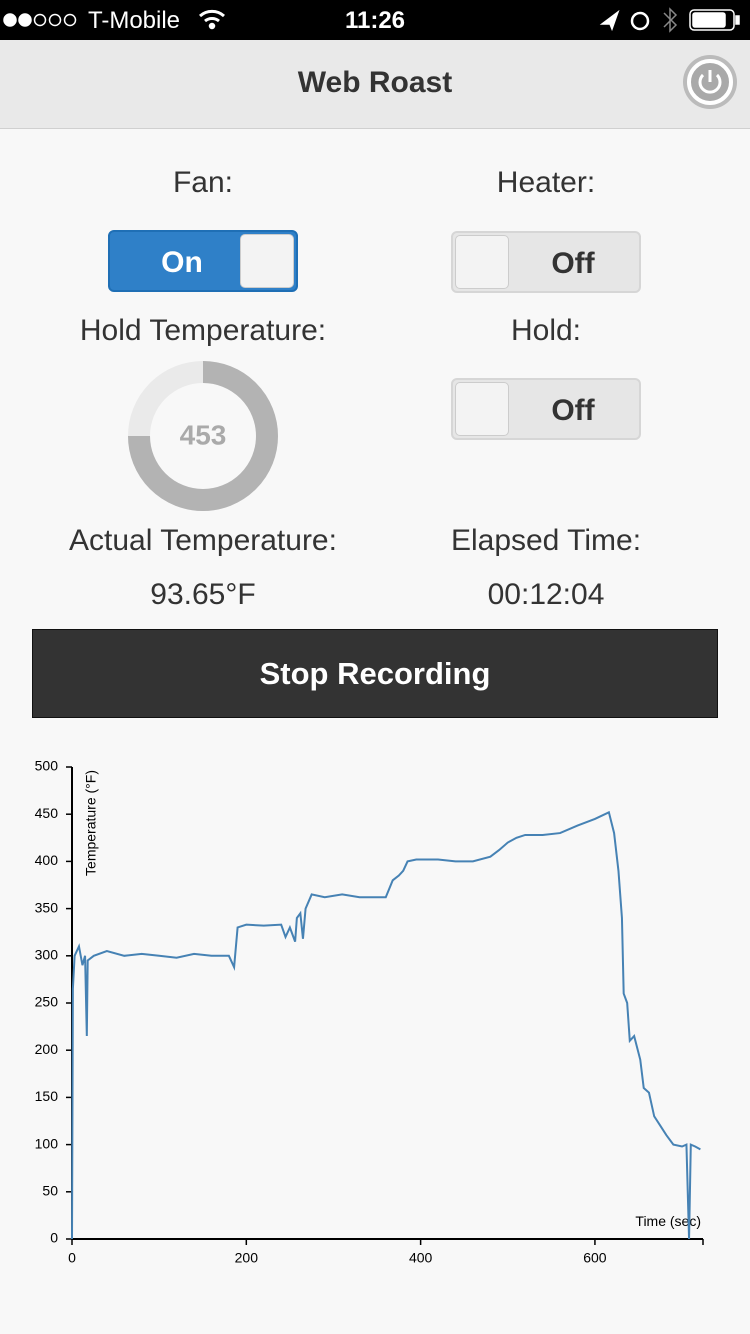  I want to click on y-tick-label: 0, so click(54, 1238).